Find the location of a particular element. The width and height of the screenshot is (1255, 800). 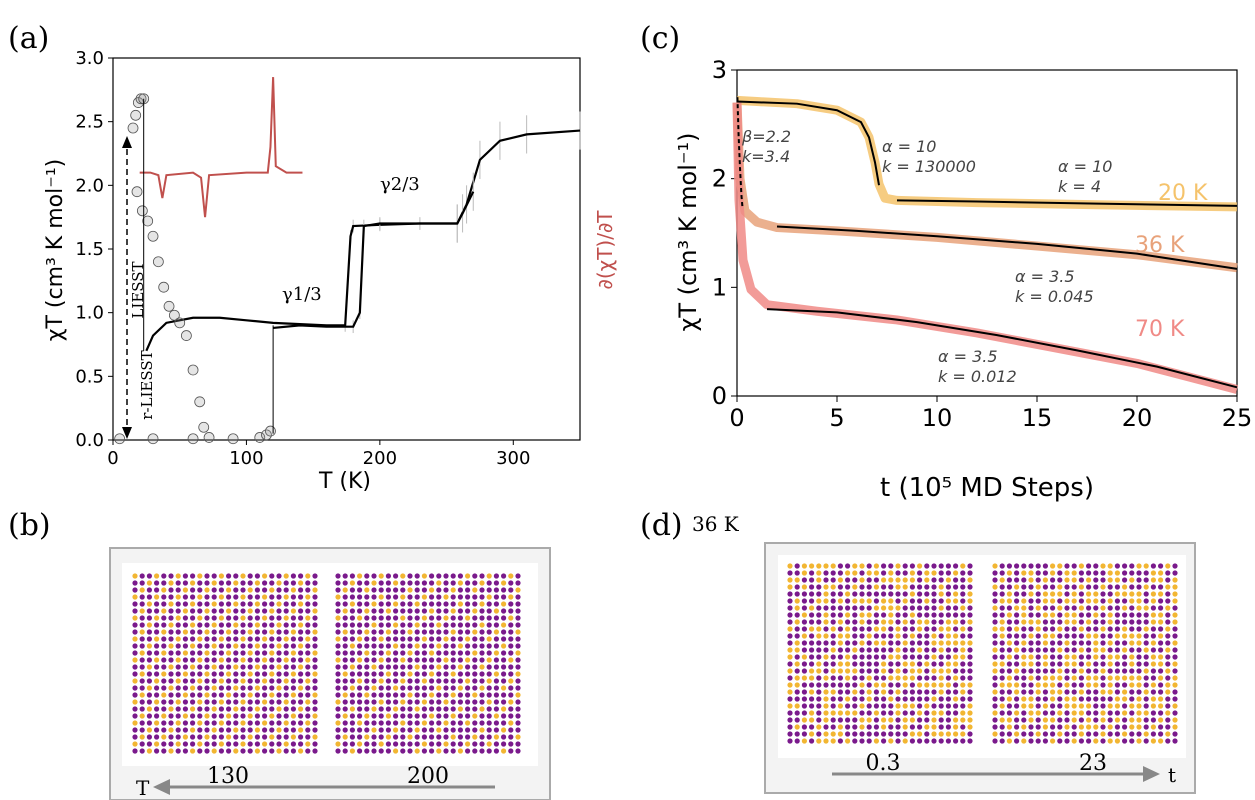

fit-fit20a is located at coordinates (808, 143).